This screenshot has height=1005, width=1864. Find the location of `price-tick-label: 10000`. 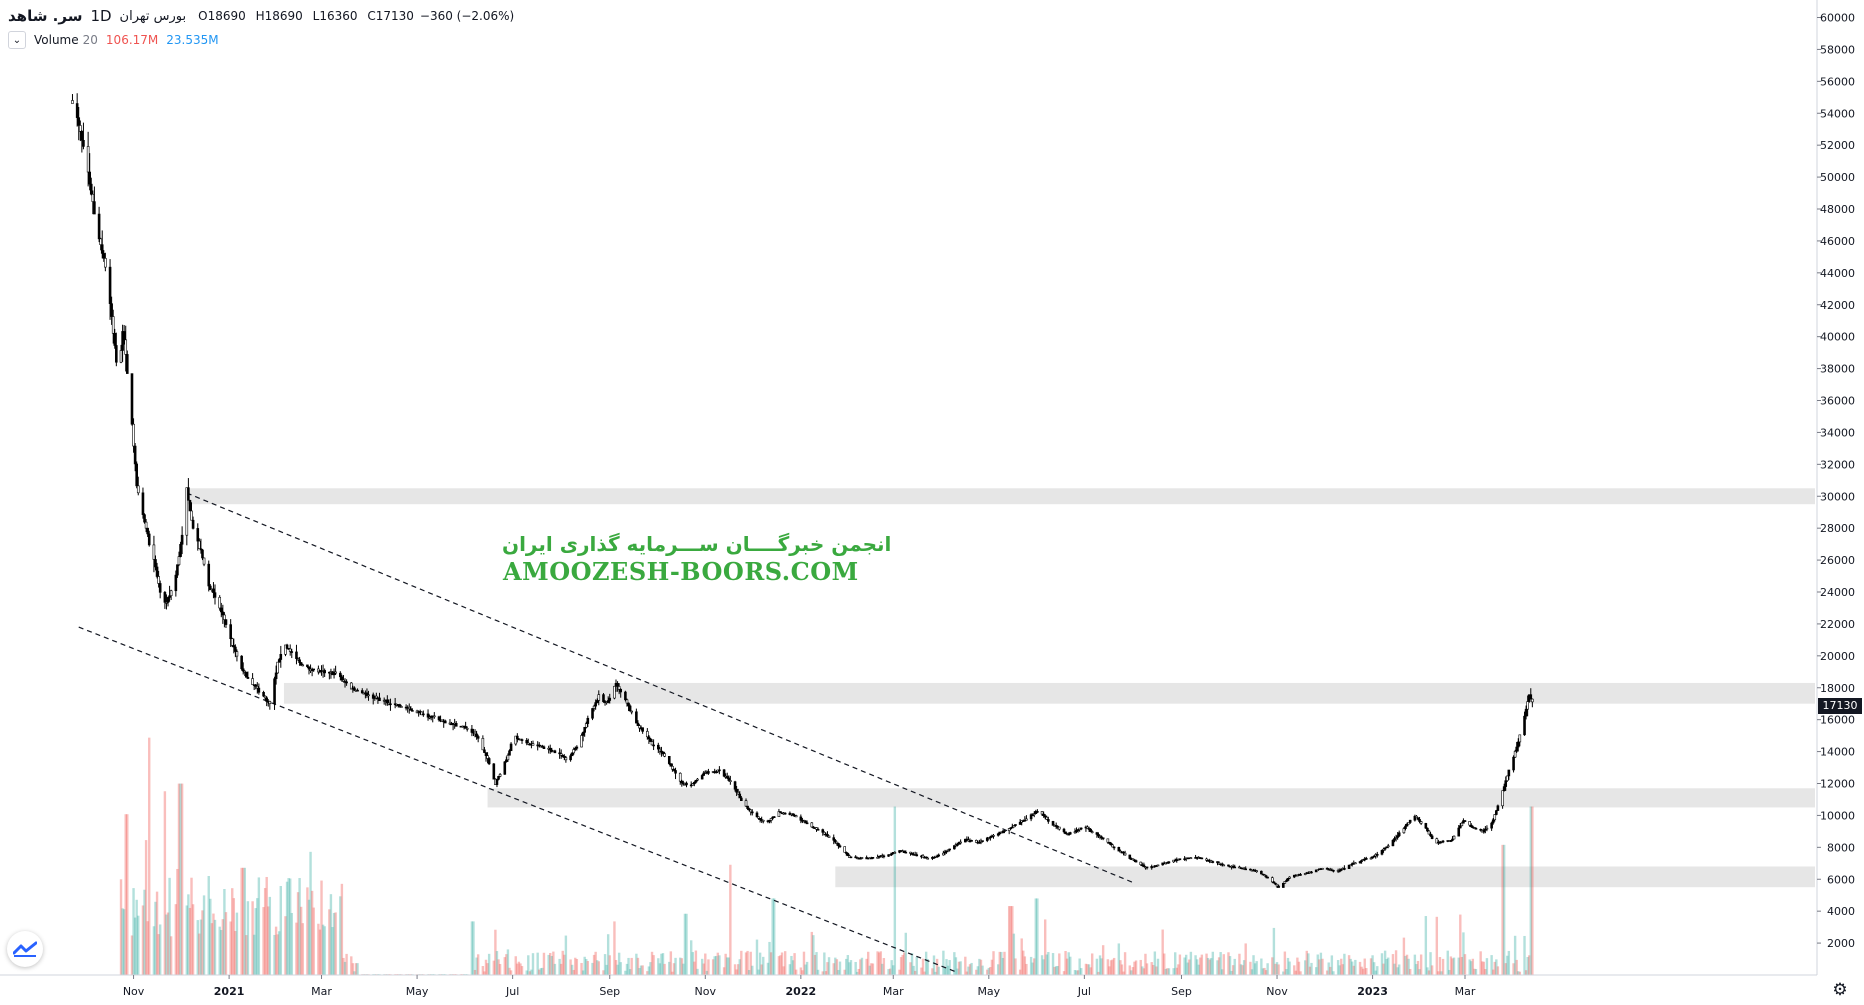

price-tick-label: 10000 is located at coordinates (1837, 815).